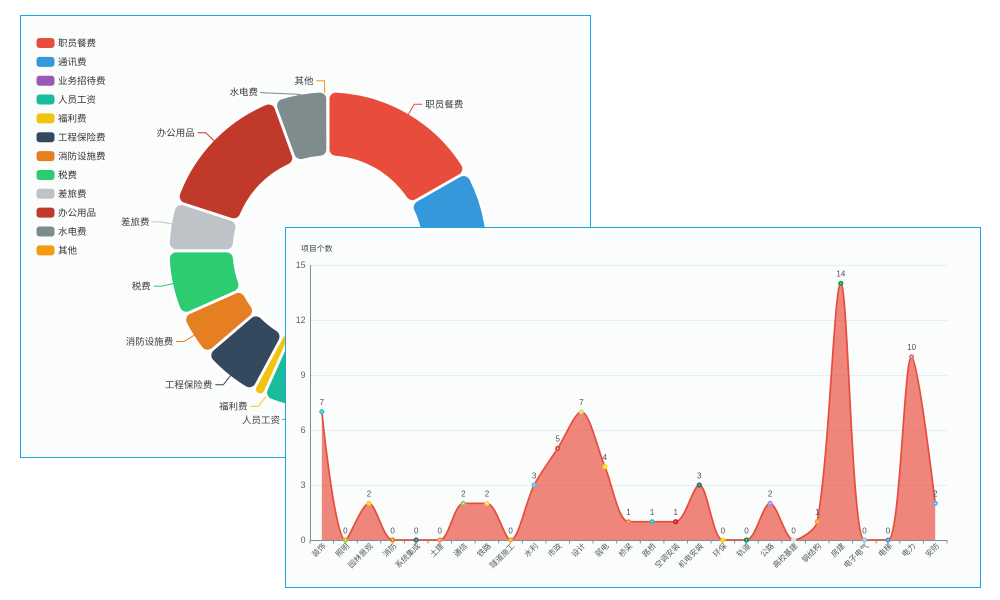 The height and width of the screenshot is (600, 1000). What do you see at coordinates (303, 375) in the screenshot?
I see `svg-text: 9` at bounding box center [303, 375].